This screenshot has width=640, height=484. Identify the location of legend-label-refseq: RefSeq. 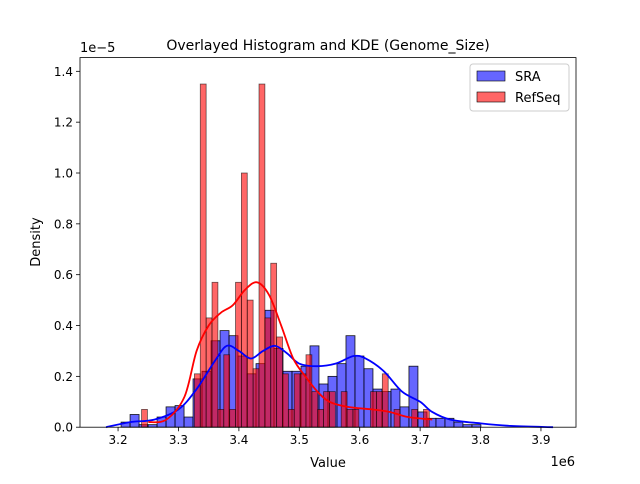
(538, 98).